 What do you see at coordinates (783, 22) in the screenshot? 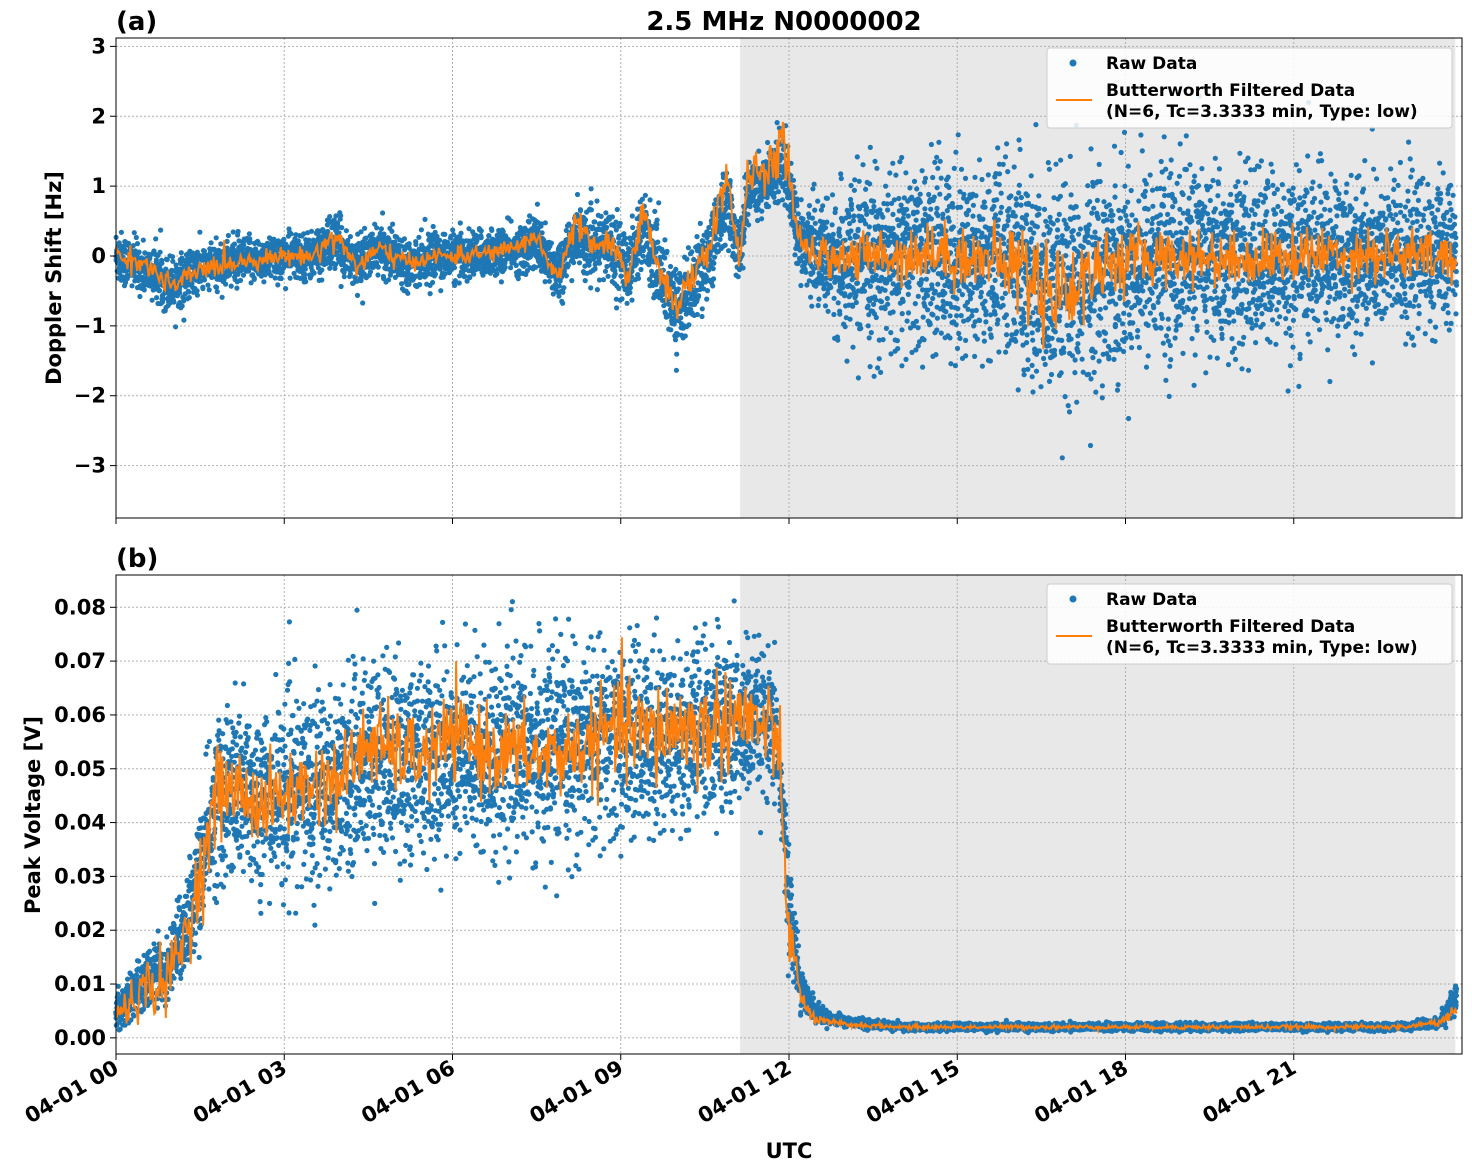
I see `figure-title: 2.5 MHz N0000002` at bounding box center [783, 22].